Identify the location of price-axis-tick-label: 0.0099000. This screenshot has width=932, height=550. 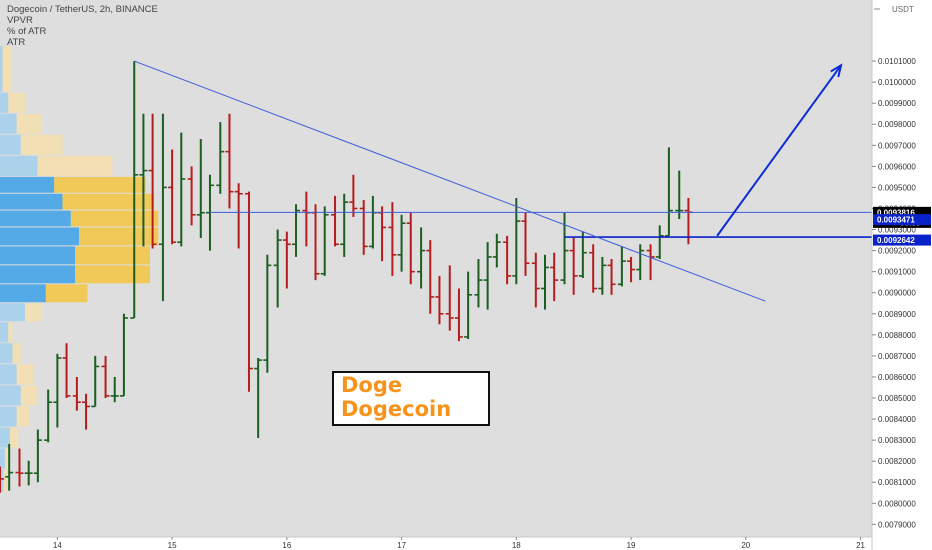
(897, 103).